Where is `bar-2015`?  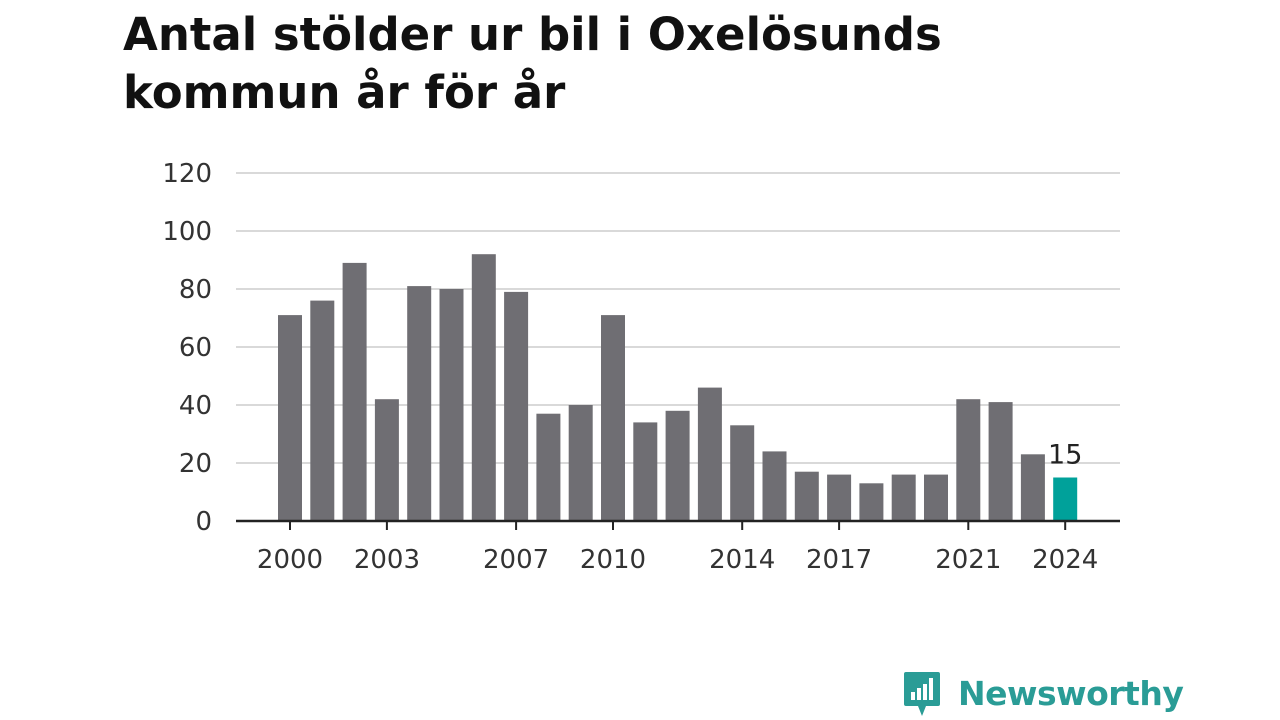 bar-2015 is located at coordinates (774, 486).